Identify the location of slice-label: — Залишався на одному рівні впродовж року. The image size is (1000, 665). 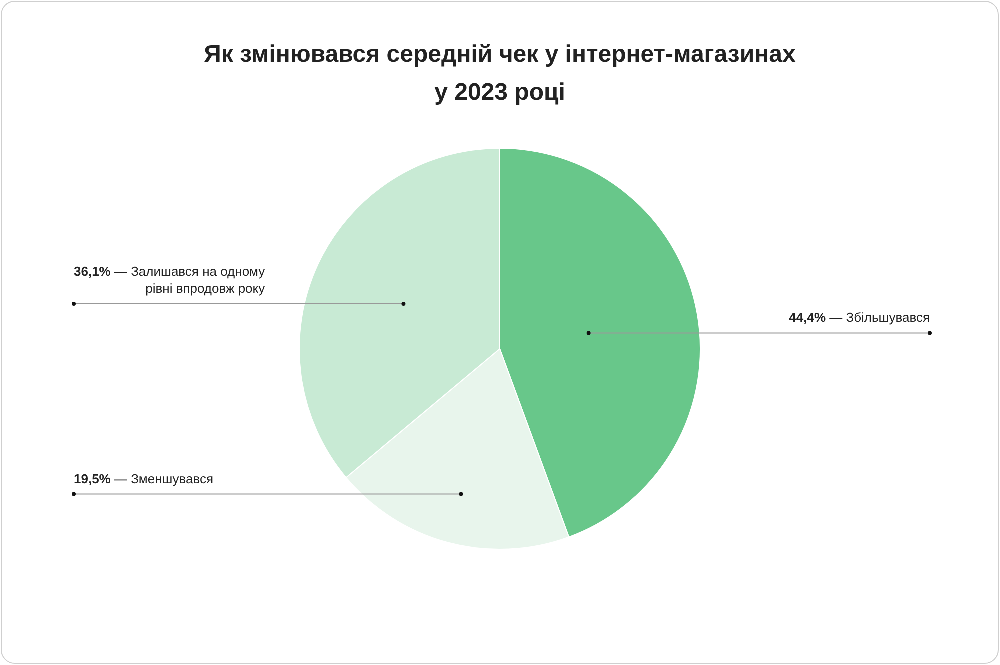
(190, 280).